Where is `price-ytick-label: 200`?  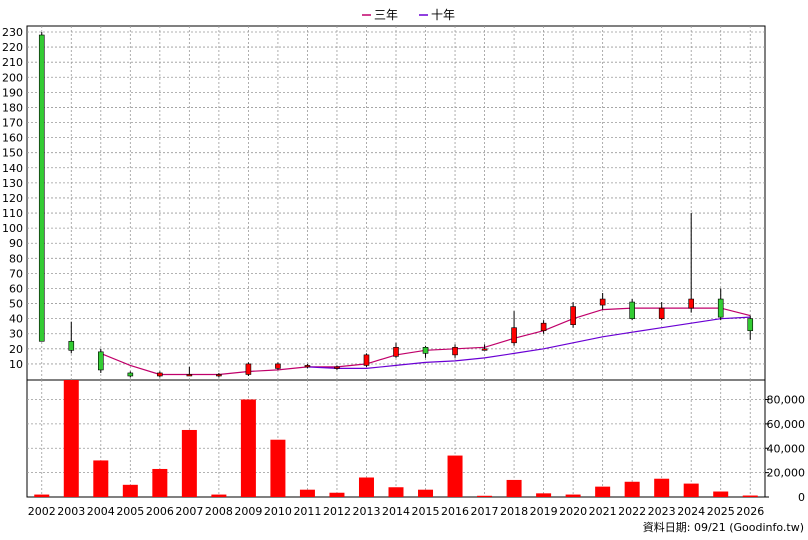 price-ytick-label: 200 is located at coordinates (12, 77).